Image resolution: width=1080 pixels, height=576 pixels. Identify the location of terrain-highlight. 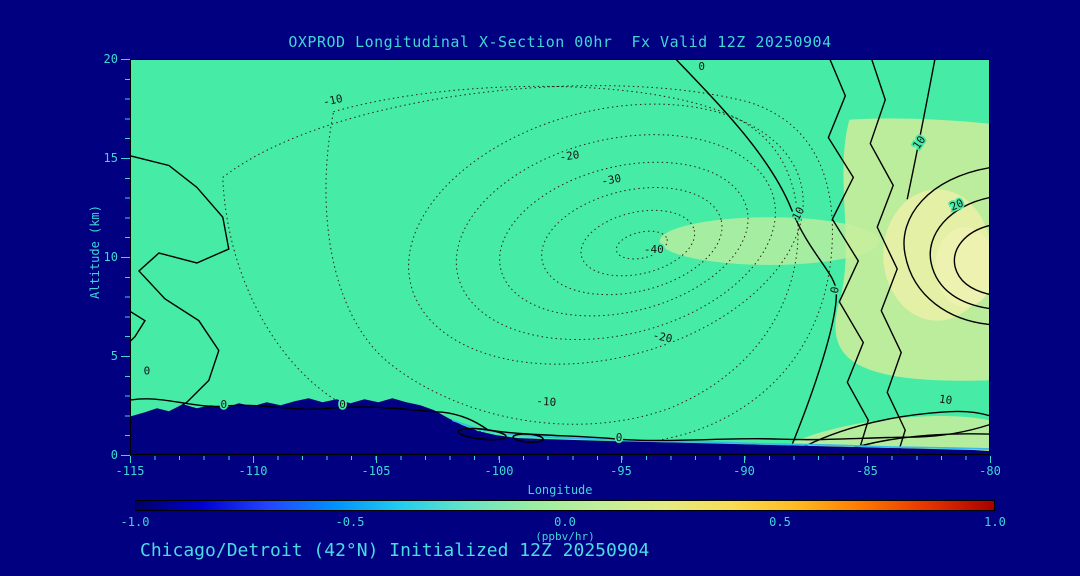
(720, 434).